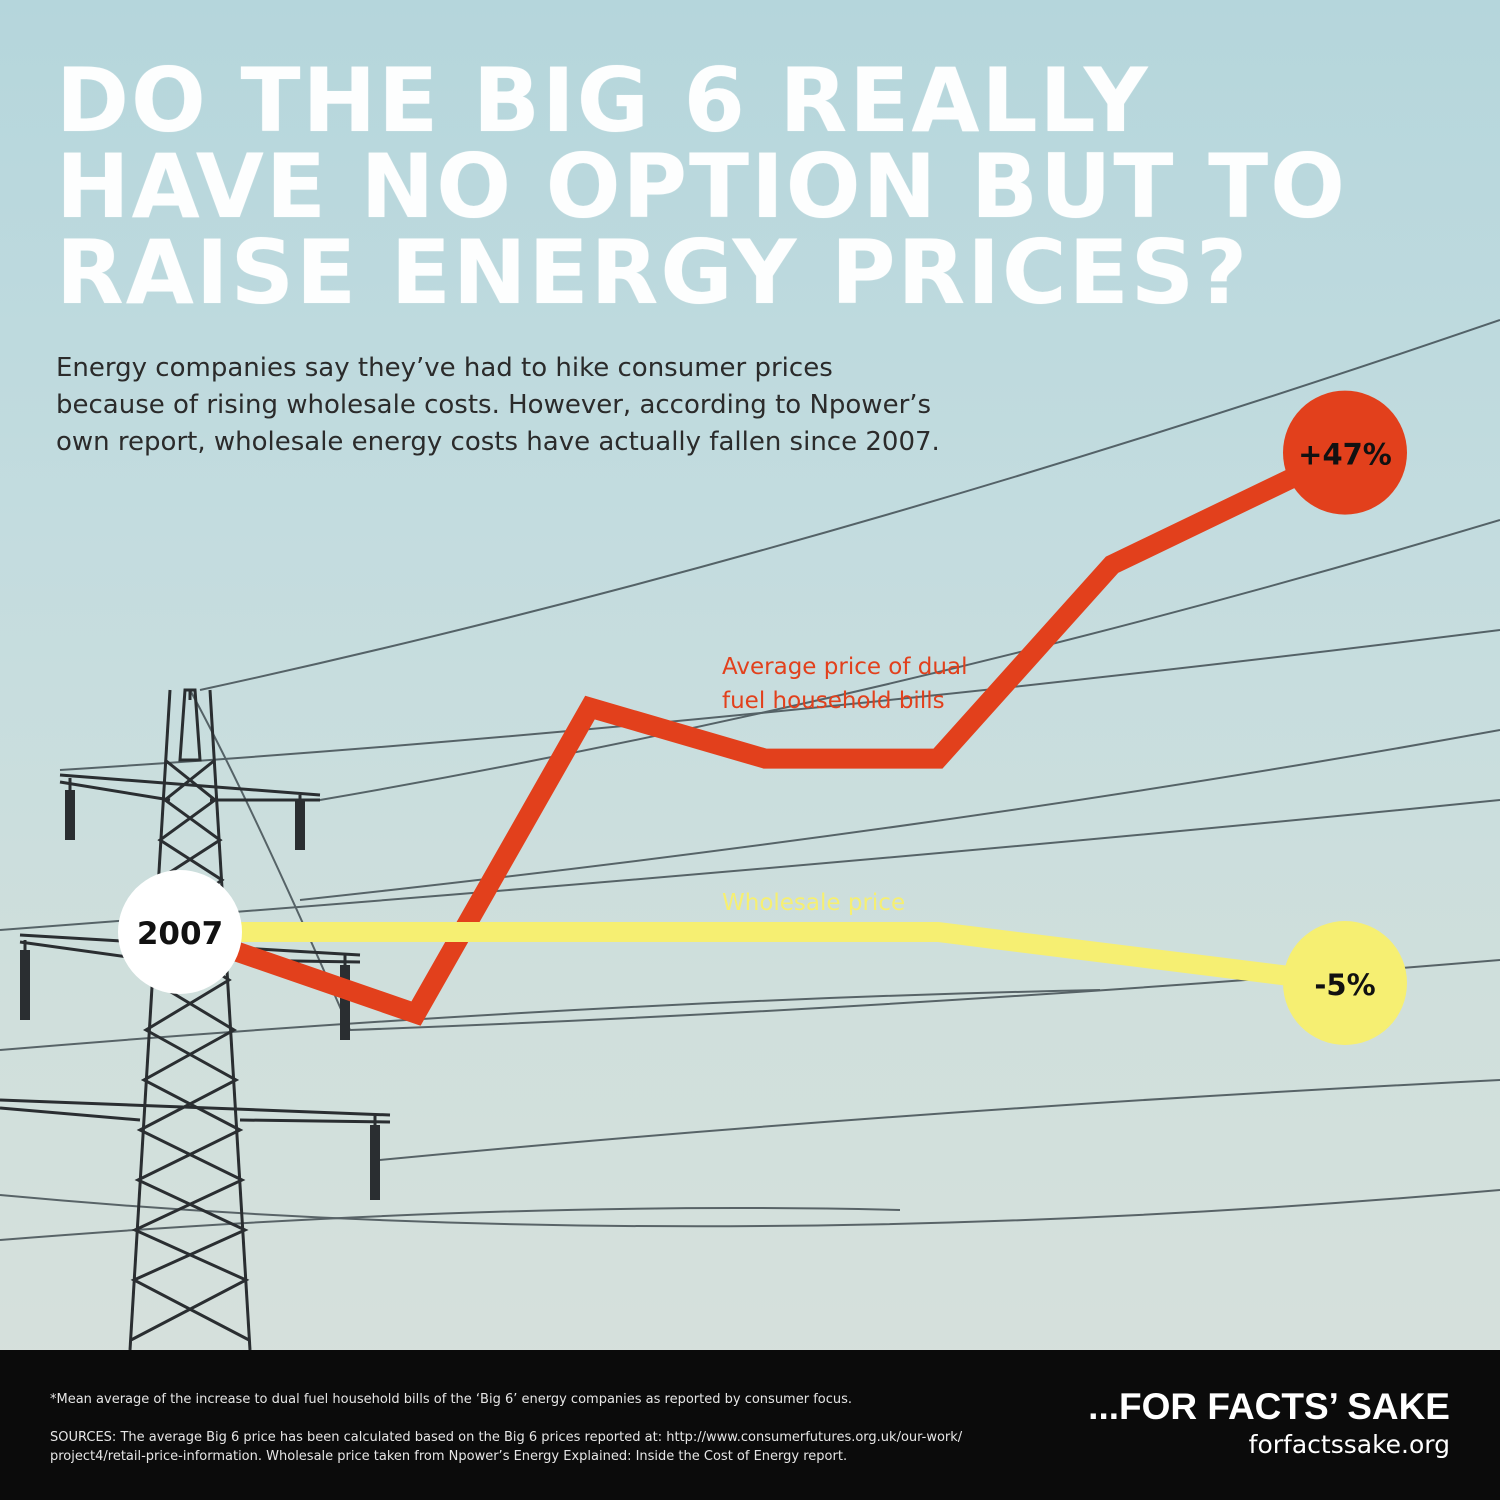  I want to click on wholesale-series-line, so click(763, 957).